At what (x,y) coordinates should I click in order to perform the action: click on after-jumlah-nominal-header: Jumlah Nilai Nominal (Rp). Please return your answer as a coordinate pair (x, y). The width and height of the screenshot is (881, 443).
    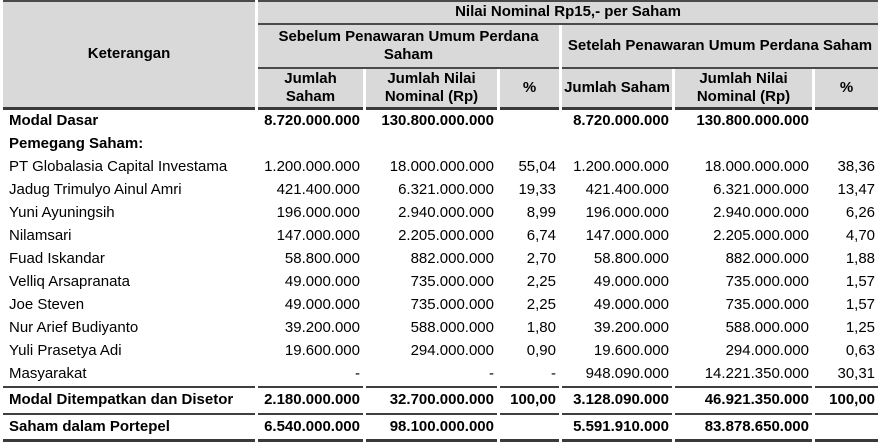
    Looking at the image, I should click on (743, 89).